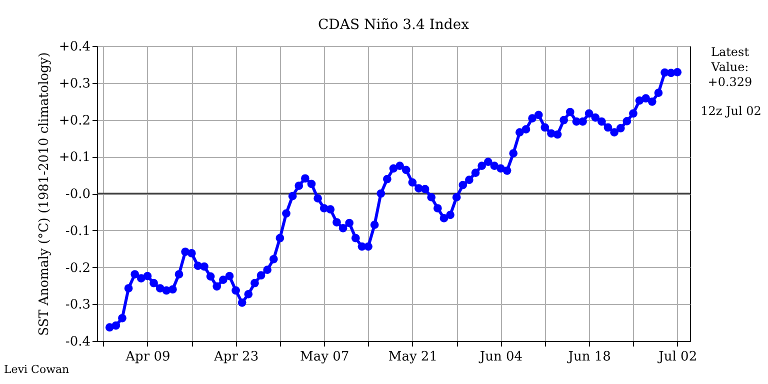 The height and width of the screenshot is (384, 768). Describe the element at coordinates (677, 357) in the screenshot. I see `x-tick-label: Jul 02` at that location.